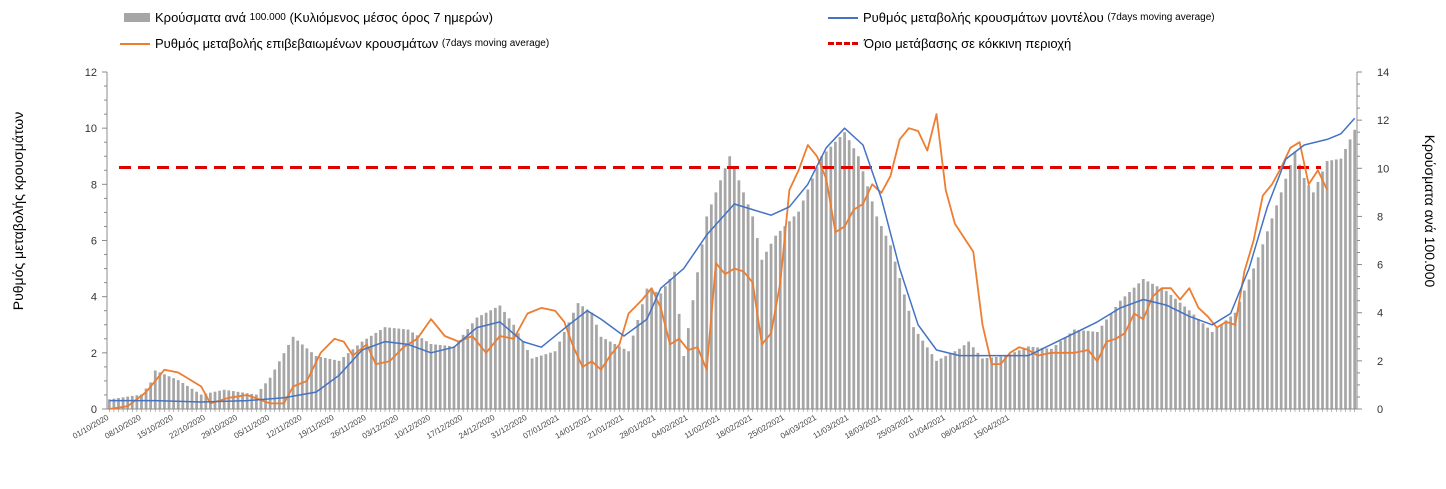 The height and width of the screenshot is (489, 1446). I want to click on legend-rest-bars: (Κυλιόμενος μέσος όρος 7 ημερών), so click(391, 17).